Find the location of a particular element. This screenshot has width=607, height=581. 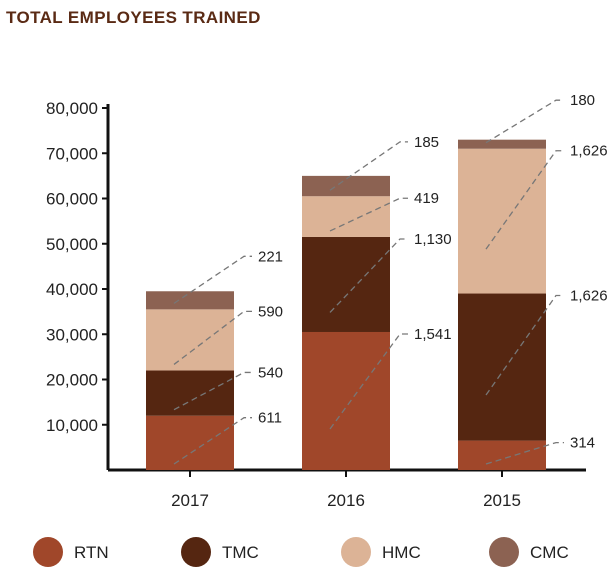

y-tick-label: 50,000 is located at coordinates (72, 244).